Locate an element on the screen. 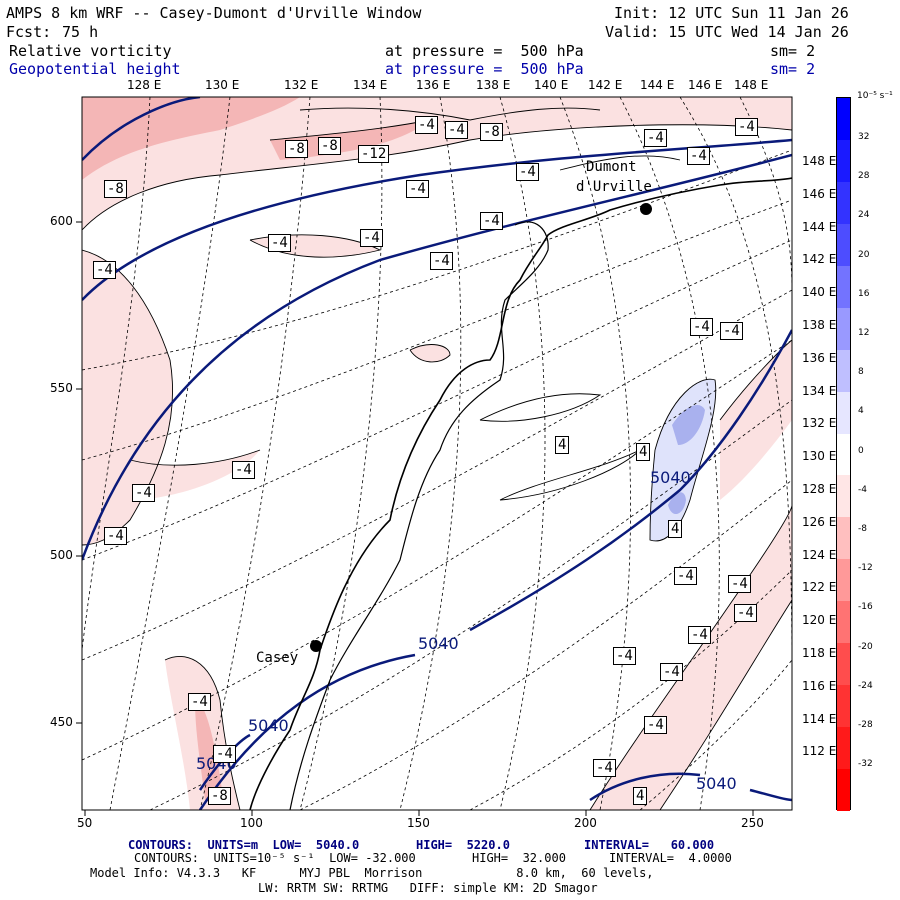 The height and width of the screenshot is (900, 900). colorbar-label: -32 is located at coordinates (865, 764).